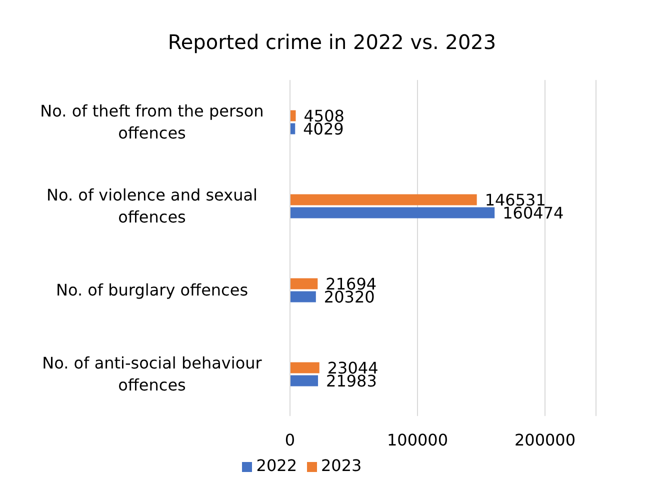 This screenshot has height=493, width=664. Describe the element at coordinates (332, 42) in the screenshot. I see `chart-title: Reported crime in 2022 vs. 2023` at that location.